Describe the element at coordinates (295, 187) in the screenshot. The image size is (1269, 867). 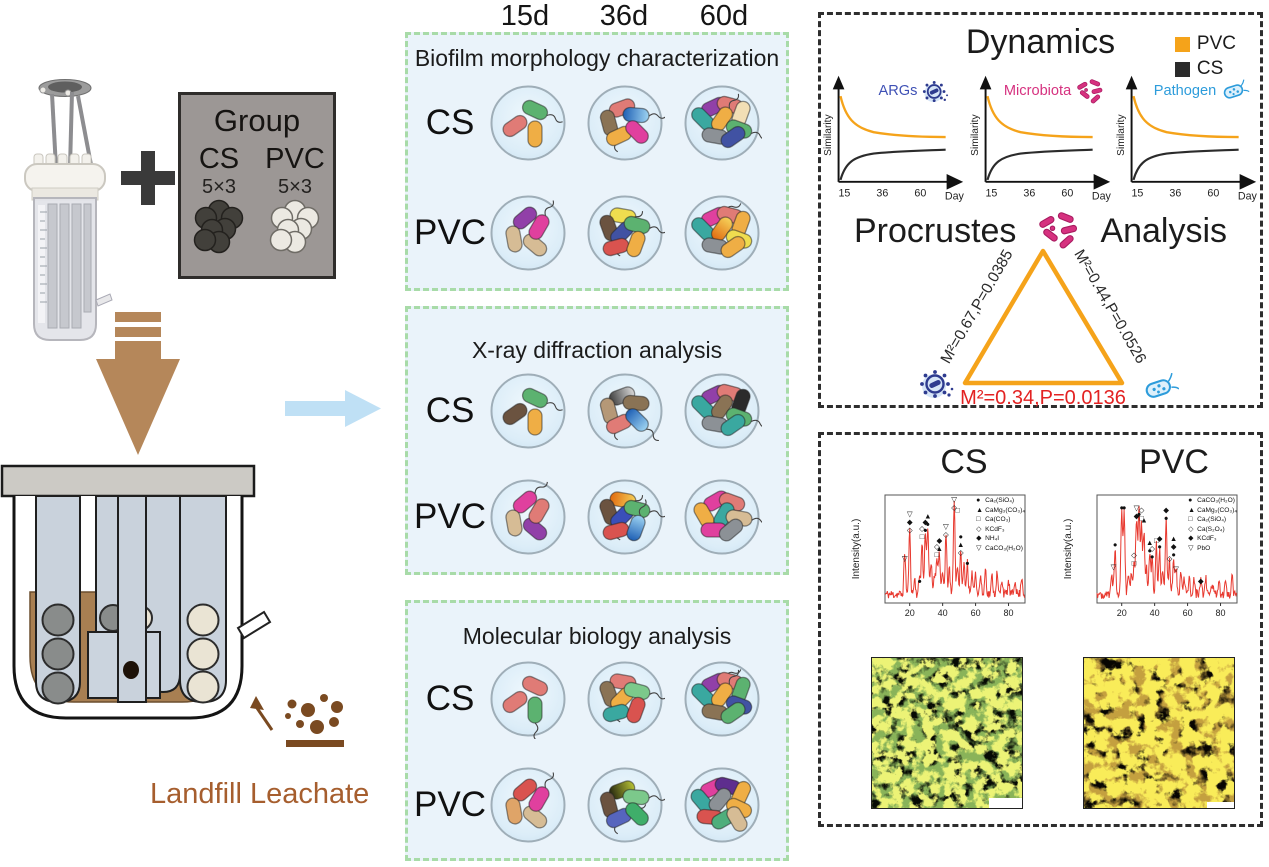
I see `group-pvc-count: 5×3` at that location.